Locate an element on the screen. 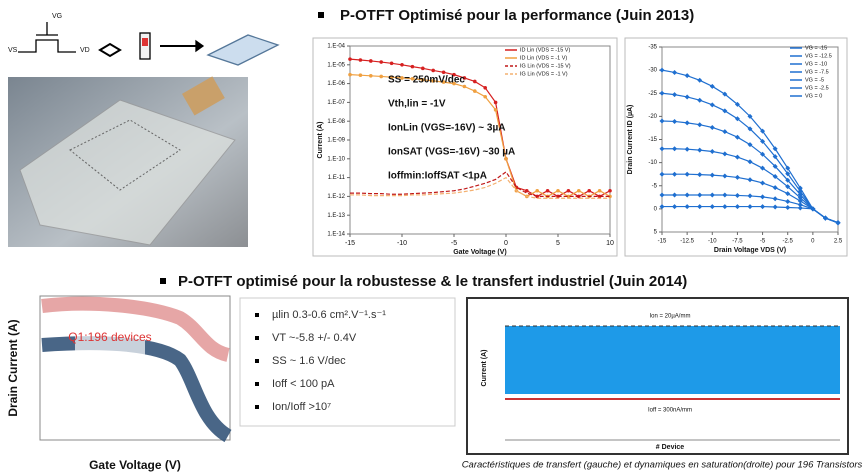  y-tick-label: -5 is located at coordinates (655, 186).